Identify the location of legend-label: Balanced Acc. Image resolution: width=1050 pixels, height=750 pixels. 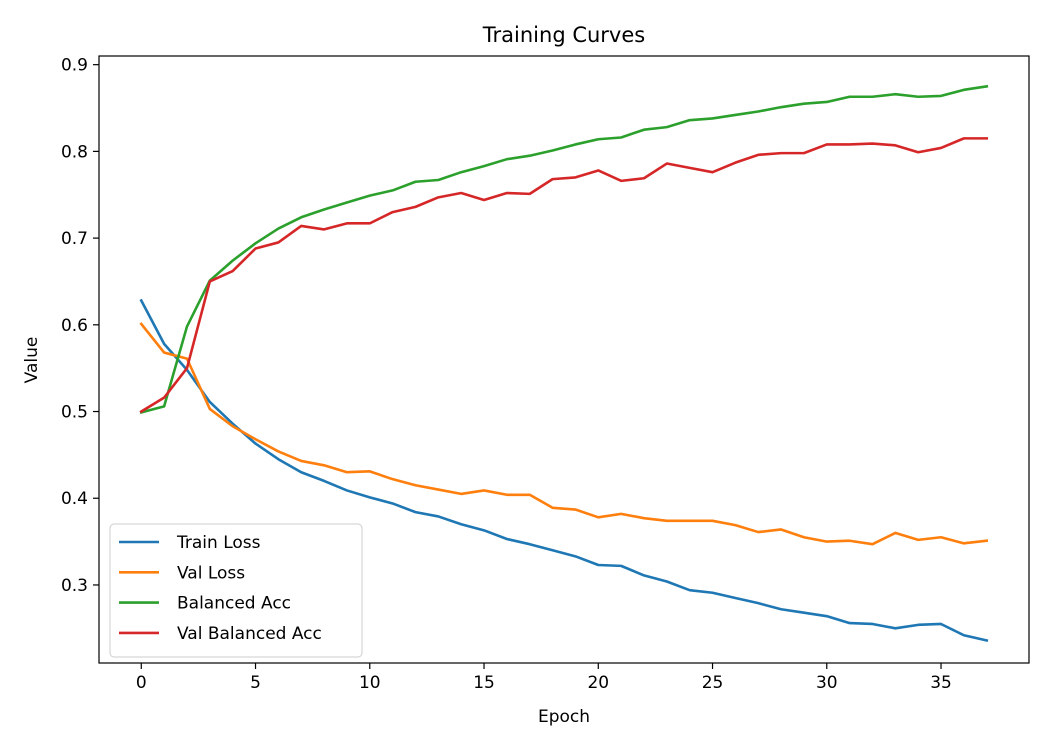
(234, 604).